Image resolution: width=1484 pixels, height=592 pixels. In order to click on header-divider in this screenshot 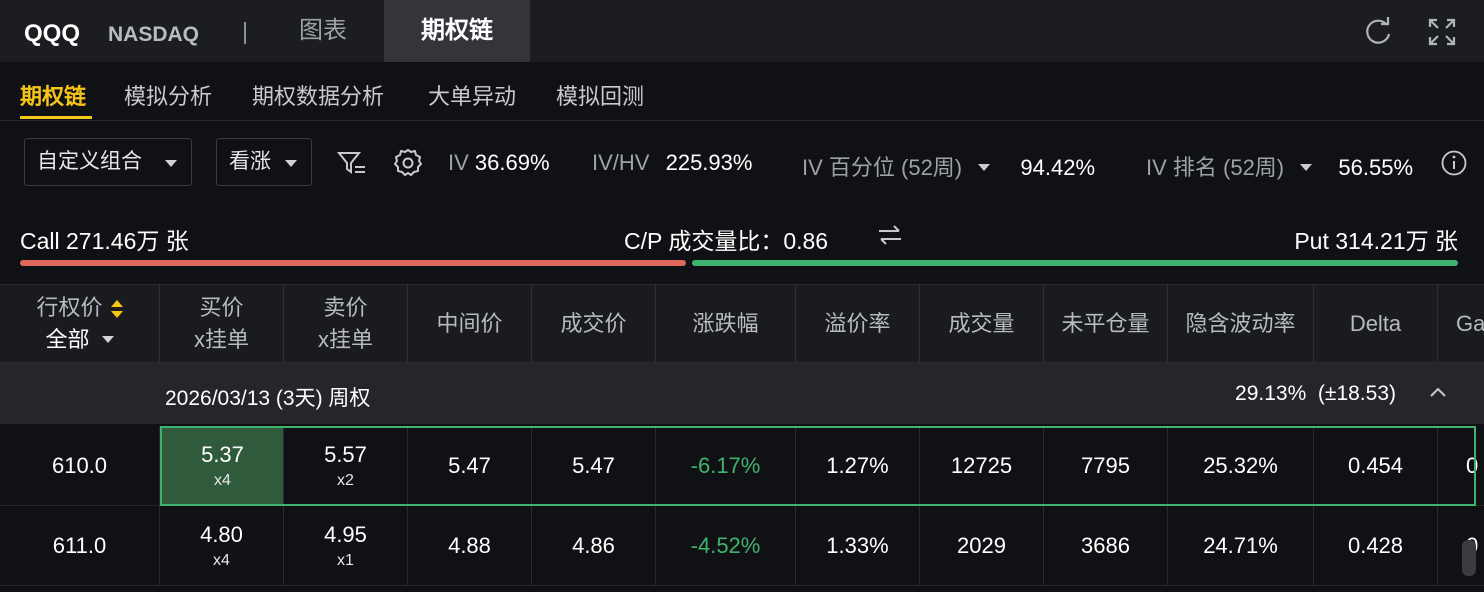, I will do `click(245, 33)`.